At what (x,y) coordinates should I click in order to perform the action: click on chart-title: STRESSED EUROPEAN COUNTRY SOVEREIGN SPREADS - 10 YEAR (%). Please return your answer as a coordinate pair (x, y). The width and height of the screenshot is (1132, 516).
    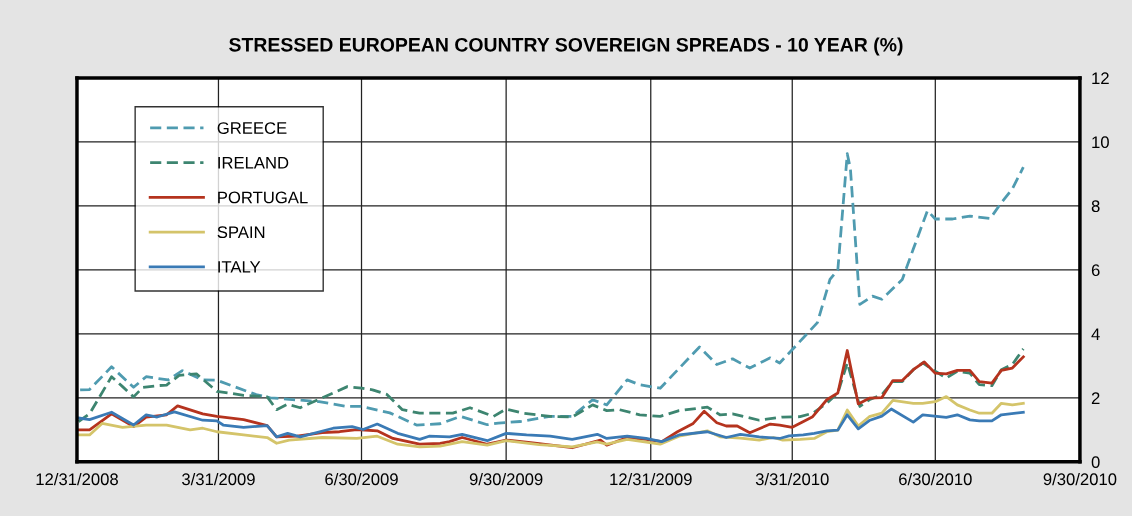
    Looking at the image, I should click on (566, 46).